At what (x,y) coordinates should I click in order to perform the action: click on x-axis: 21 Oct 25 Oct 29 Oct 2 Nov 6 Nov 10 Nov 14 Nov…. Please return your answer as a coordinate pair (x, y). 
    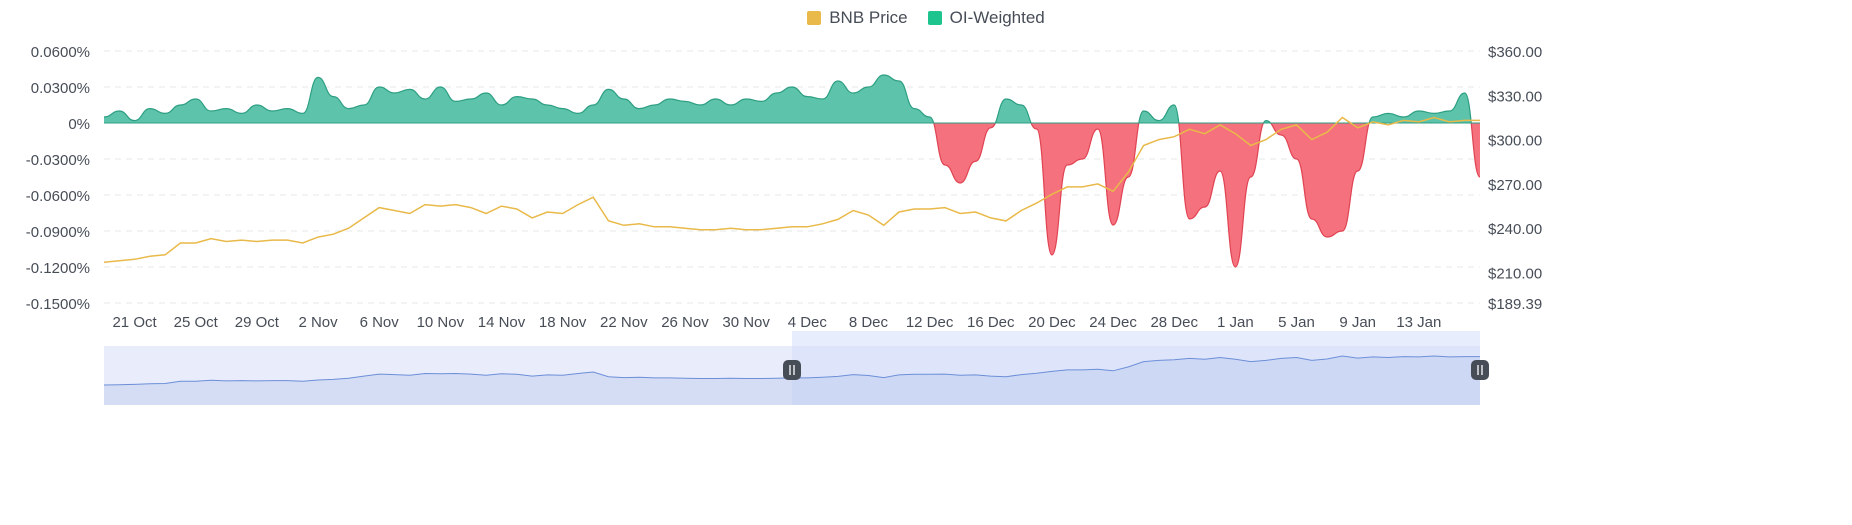
    Looking at the image, I should click on (776, 322).